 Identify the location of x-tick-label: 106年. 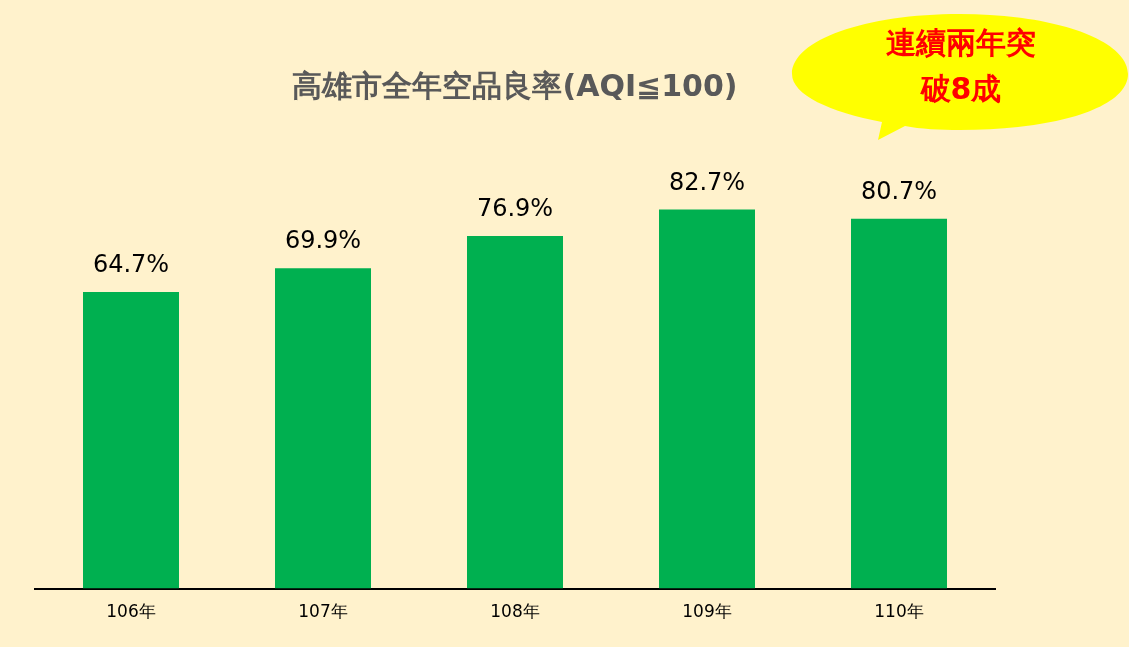
(131, 611).